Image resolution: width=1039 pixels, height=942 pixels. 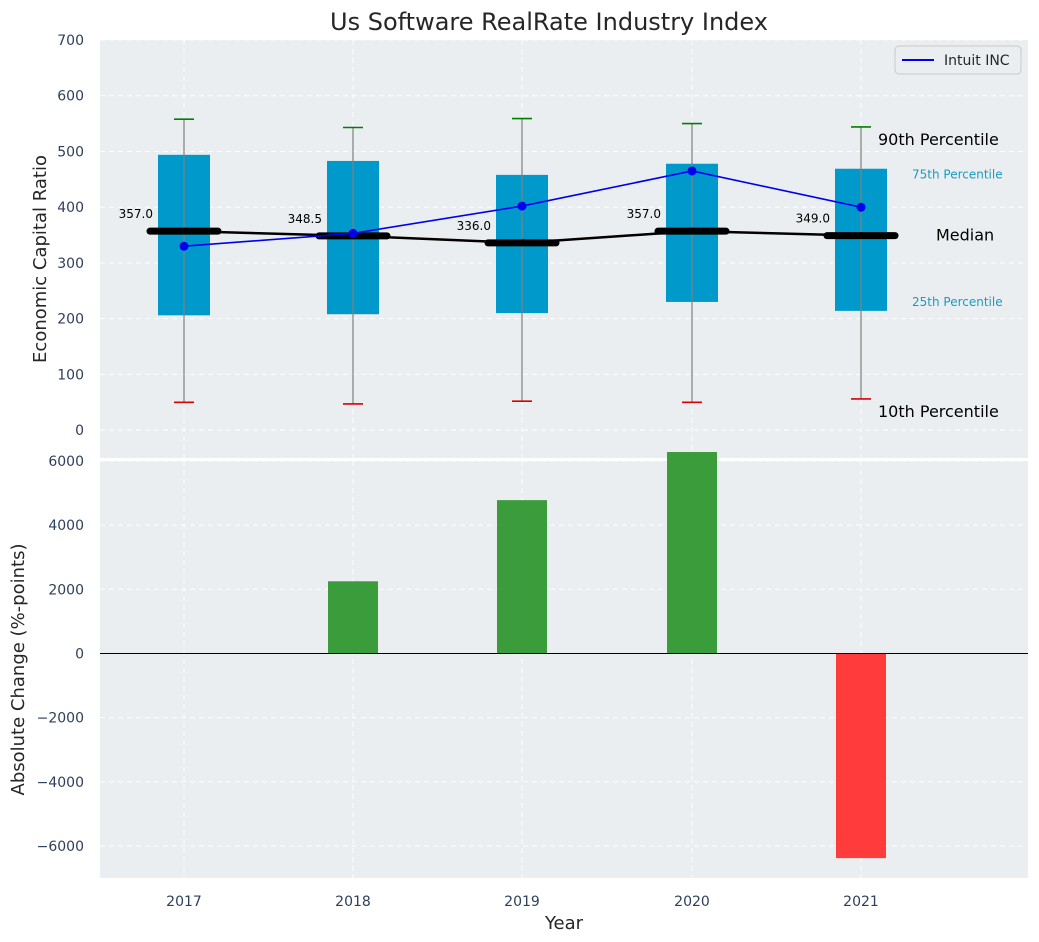 I want to click on x-tick-label: 2018, so click(x=353, y=902).